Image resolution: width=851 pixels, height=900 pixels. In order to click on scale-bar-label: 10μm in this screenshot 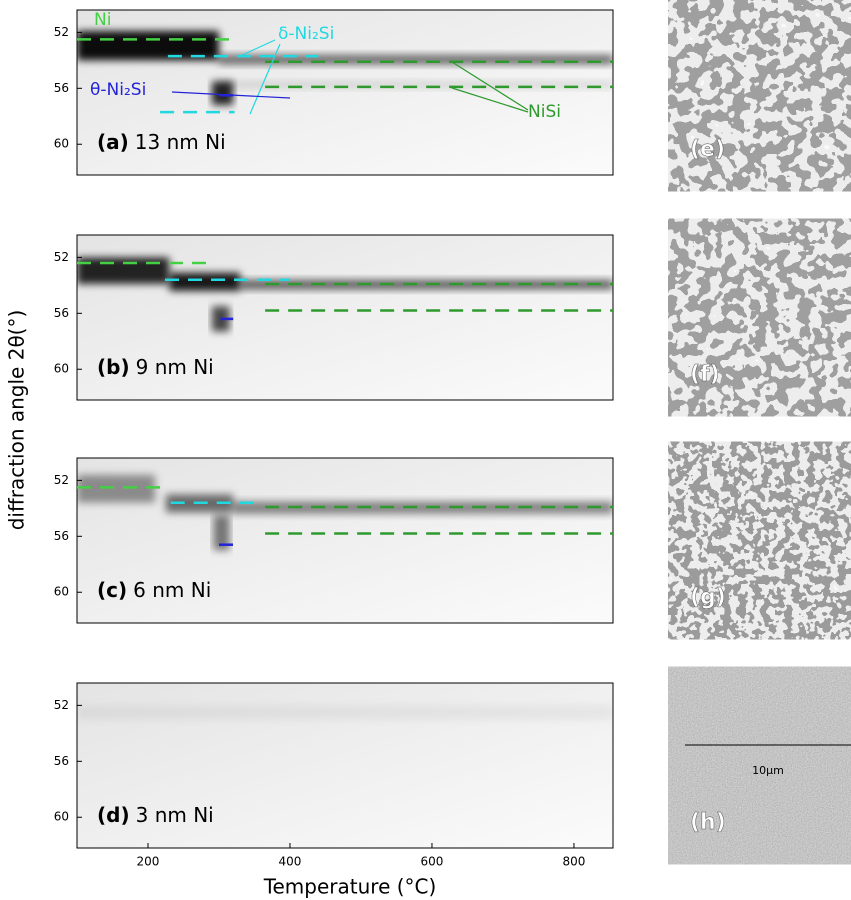, I will do `click(768, 770)`.